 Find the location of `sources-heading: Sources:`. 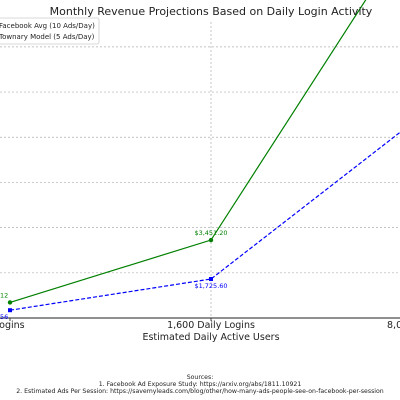

sources-heading: Sources: is located at coordinates (200, 377).